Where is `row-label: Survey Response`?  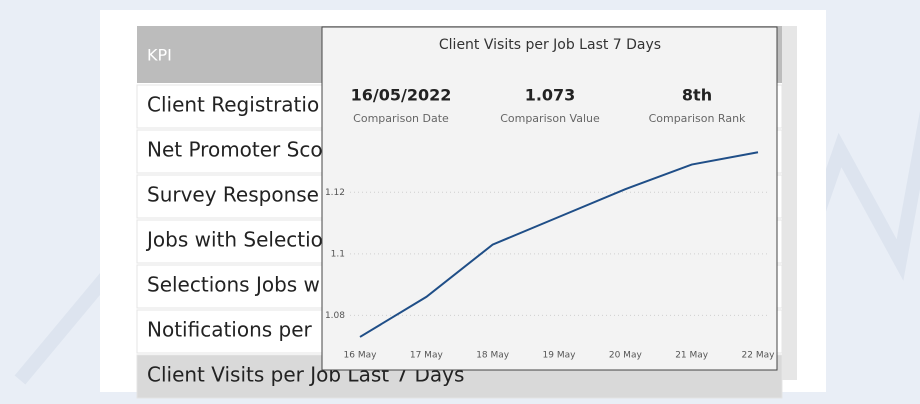
row-label: Survey Response is located at coordinates (233, 195).